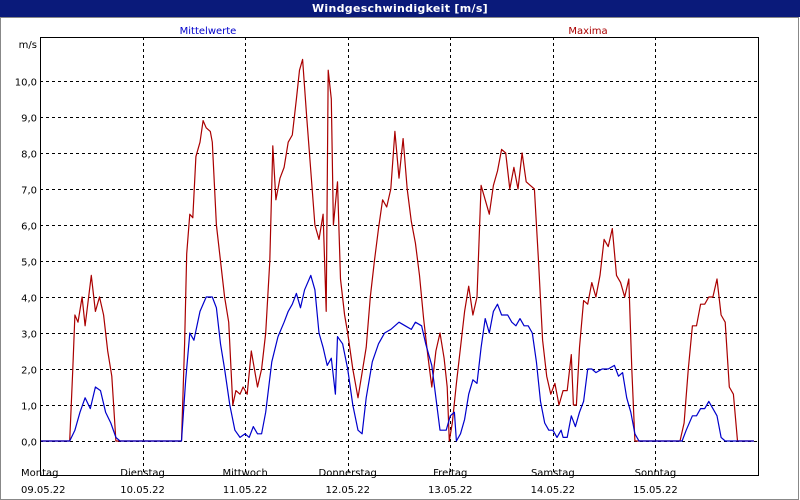  I want to click on day-weekday-label: Sonntag, so click(656, 473).